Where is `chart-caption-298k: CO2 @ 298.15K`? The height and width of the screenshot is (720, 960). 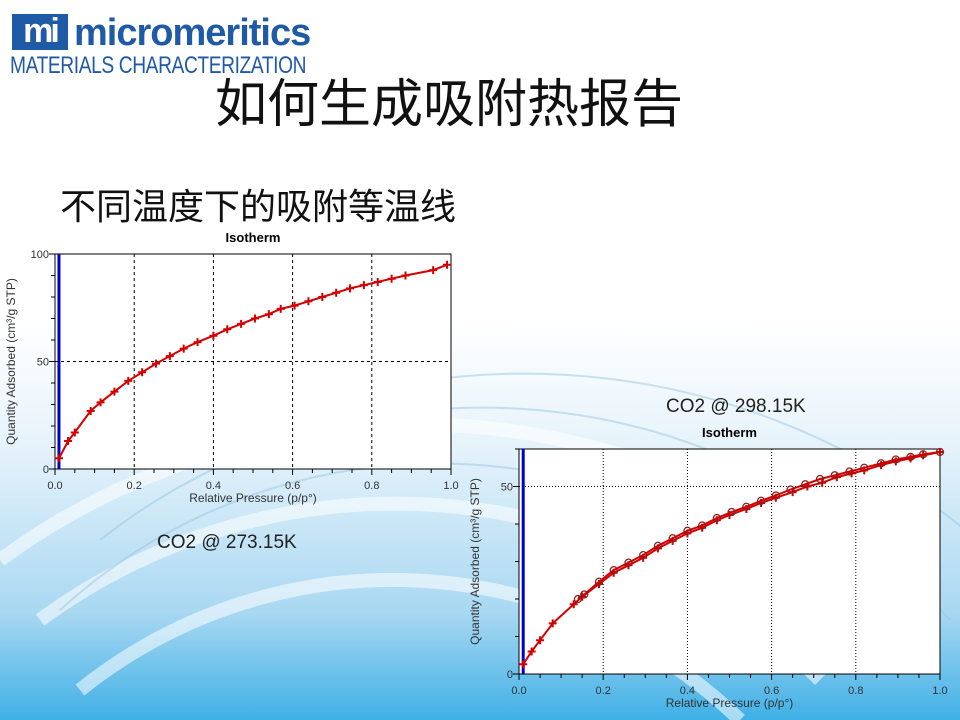
chart-caption-298k: CO2 @ 298.15K is located at coordinates (736, 406).